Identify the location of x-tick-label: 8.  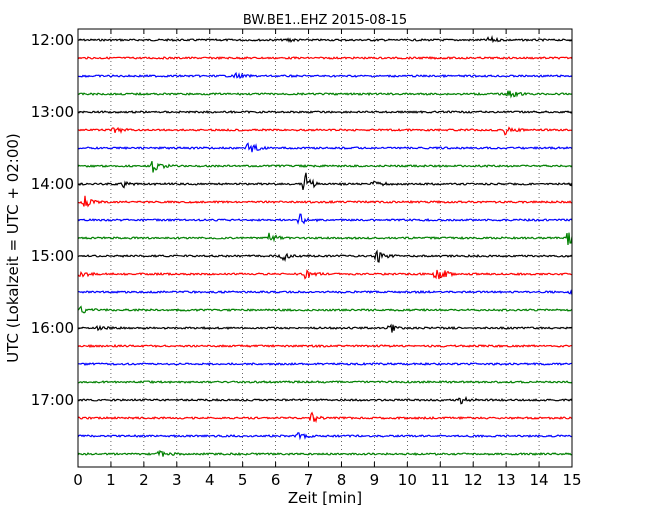
(342, 480).